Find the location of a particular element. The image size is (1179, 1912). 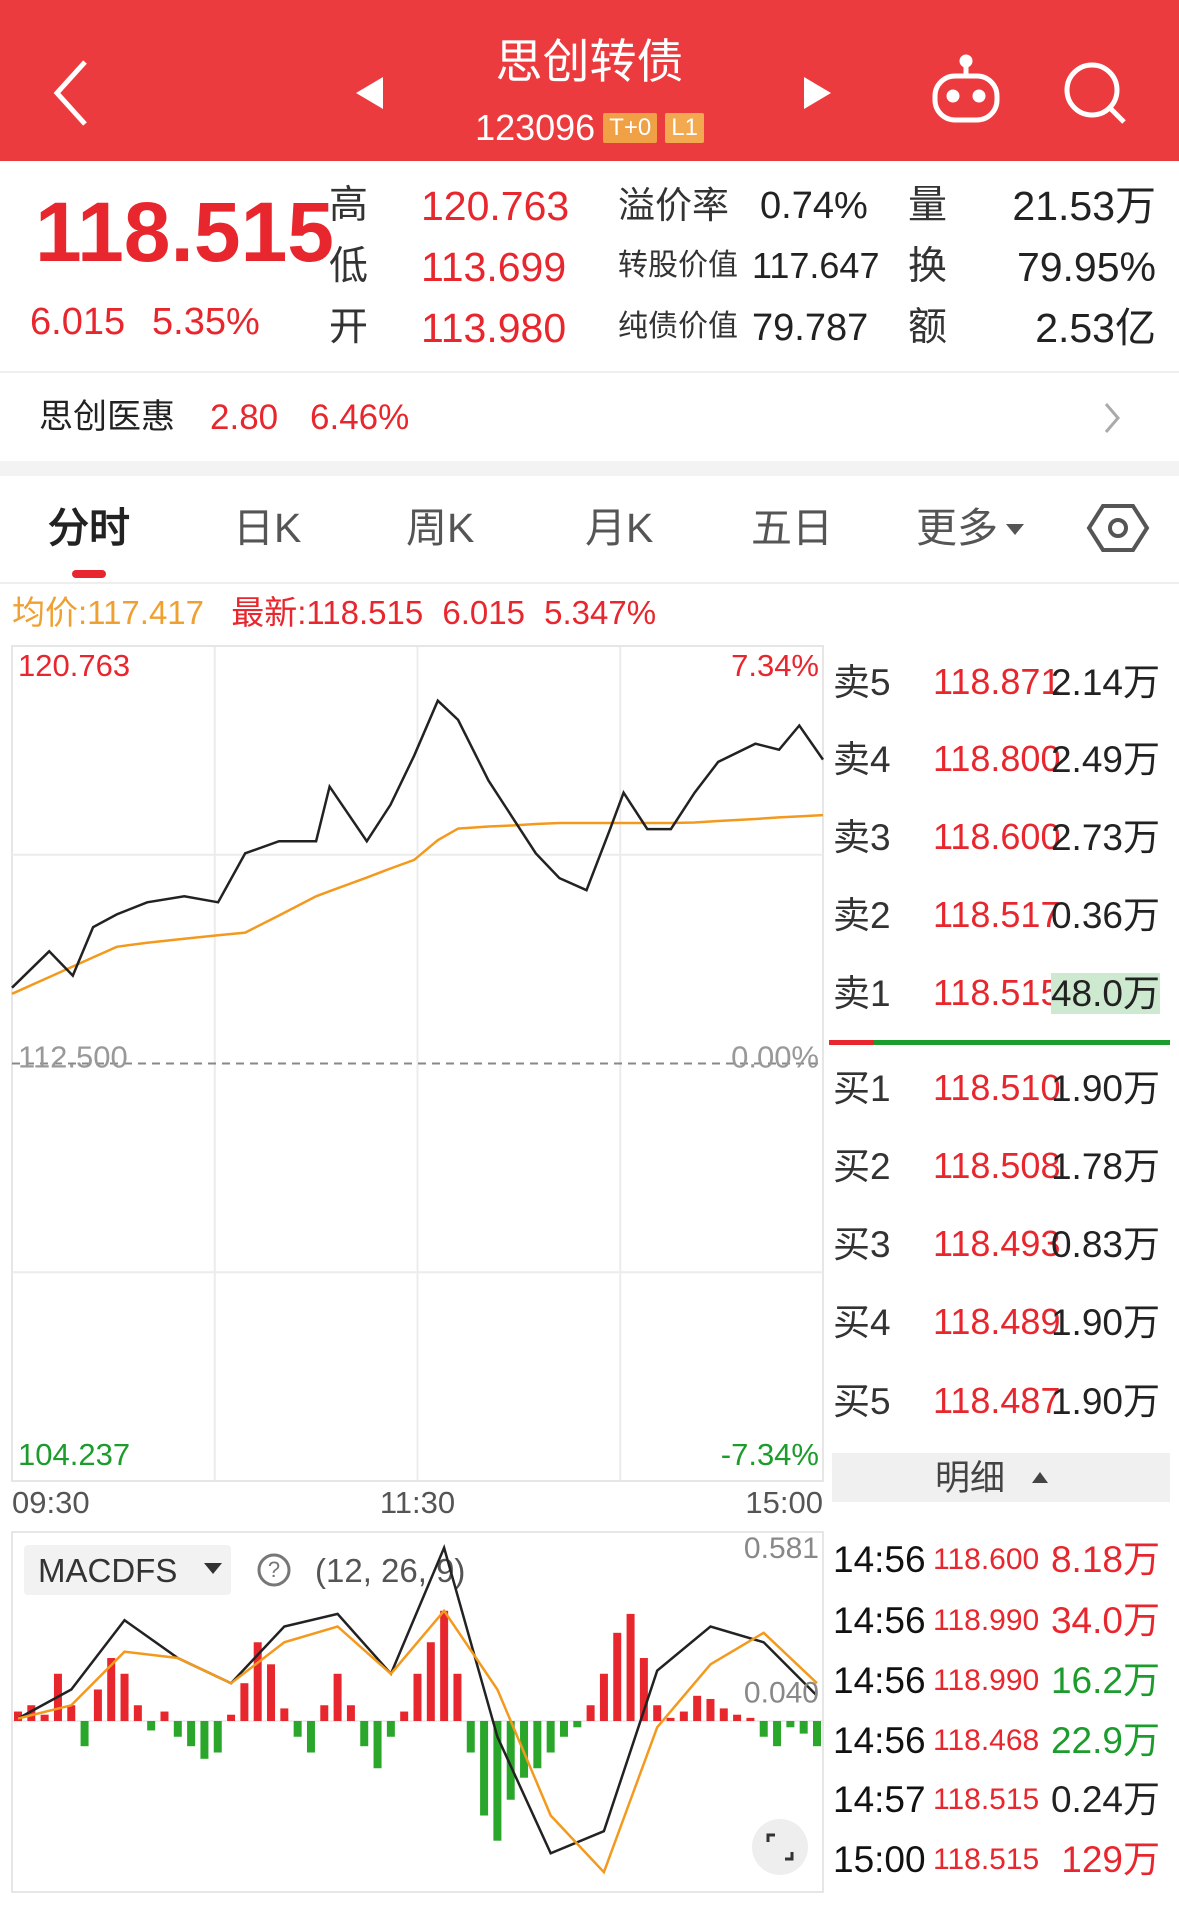

order-label: 买3 is located at coordinates (862, 1244).